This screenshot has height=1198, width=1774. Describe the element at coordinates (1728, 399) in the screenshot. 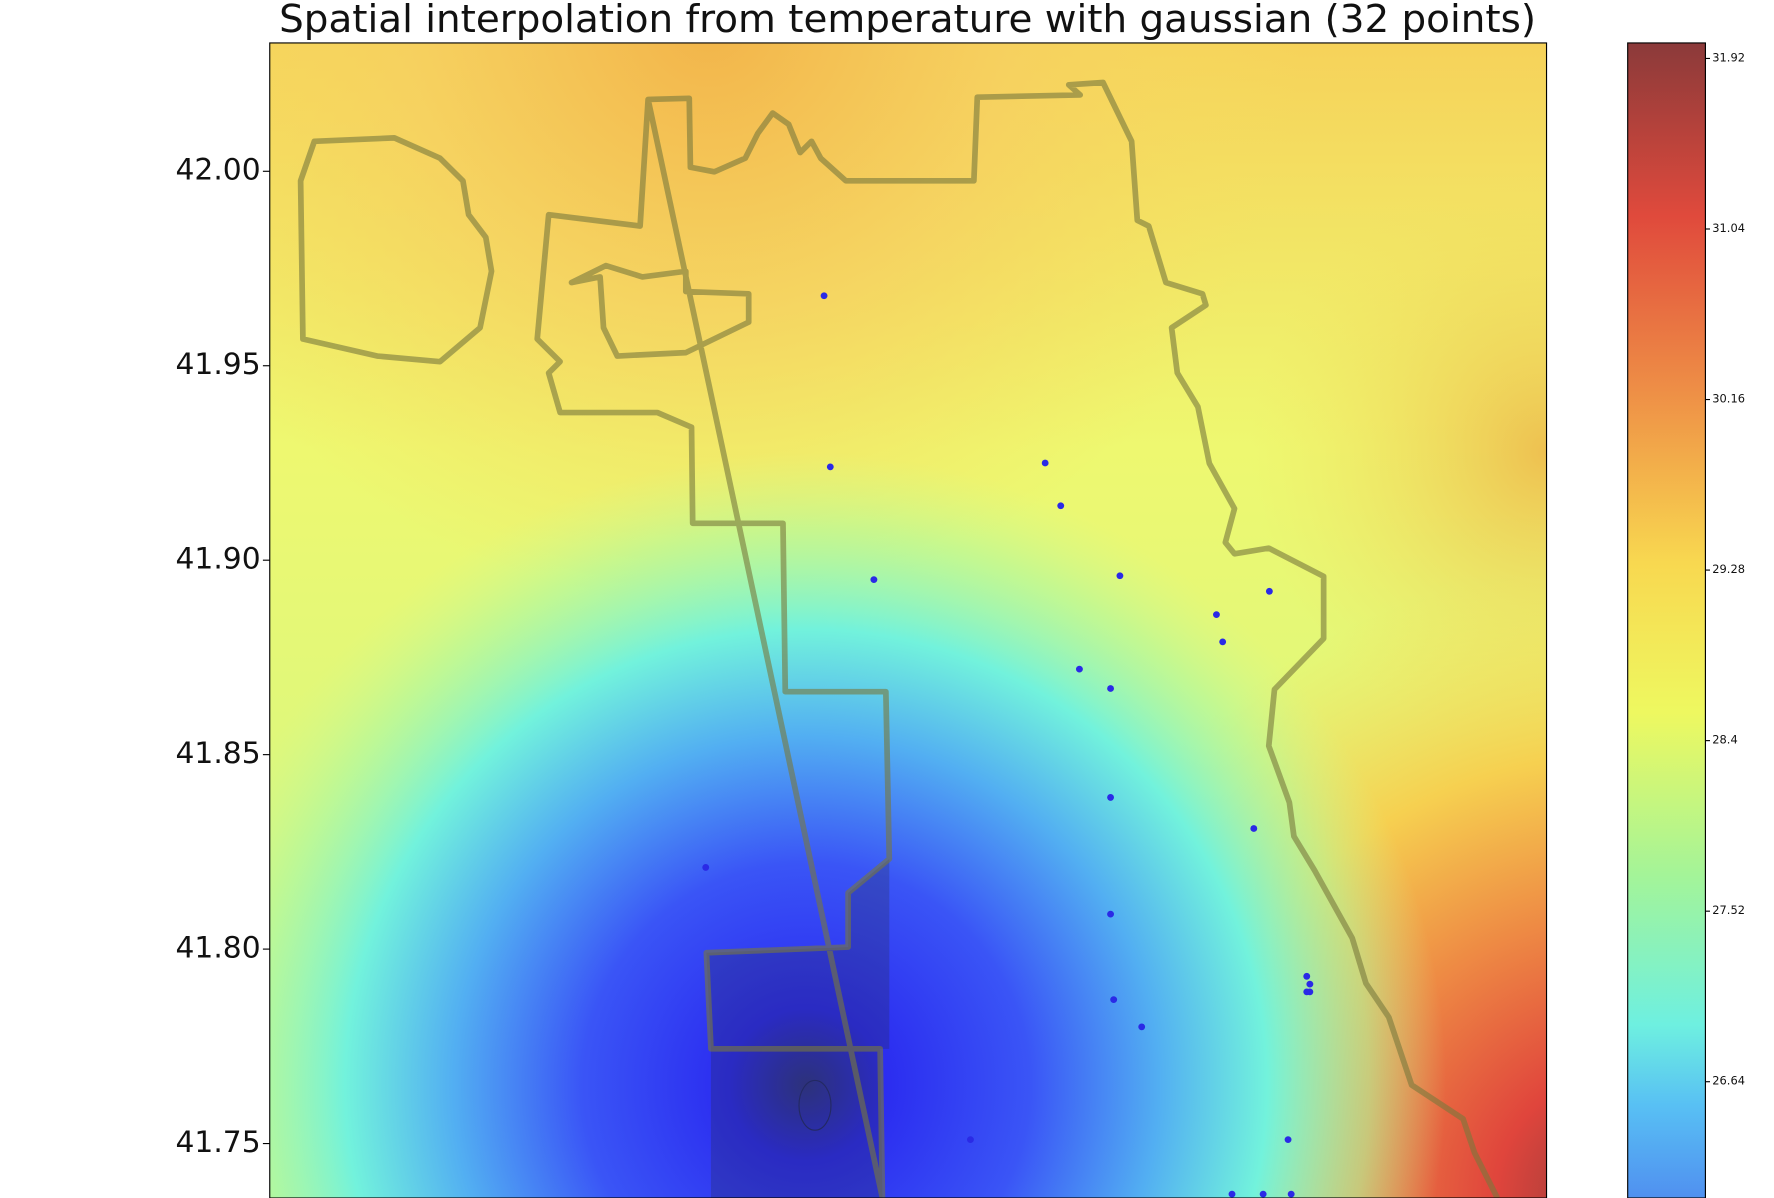

I see `colorbar-tick-label: 30.16` at that location.